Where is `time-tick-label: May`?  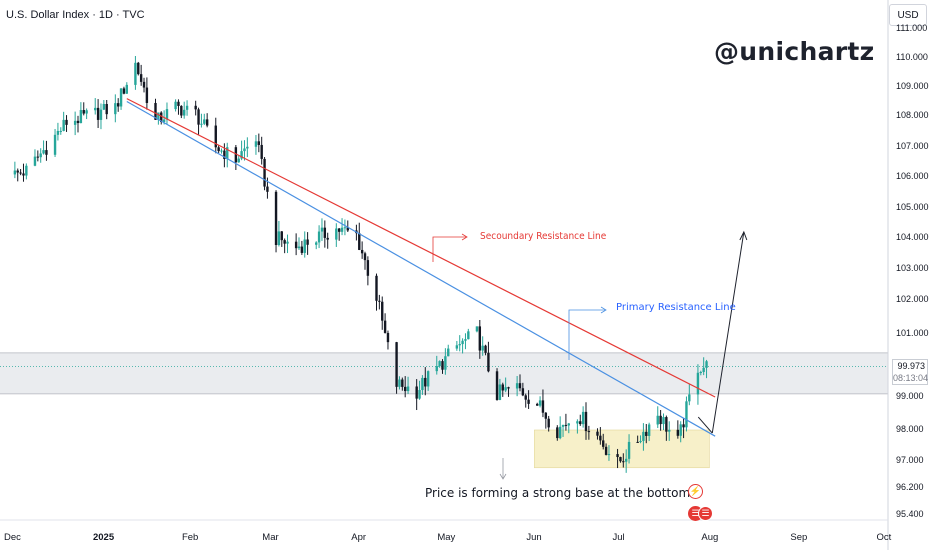
time-tick-label: May is located at coordinates (446, 537).